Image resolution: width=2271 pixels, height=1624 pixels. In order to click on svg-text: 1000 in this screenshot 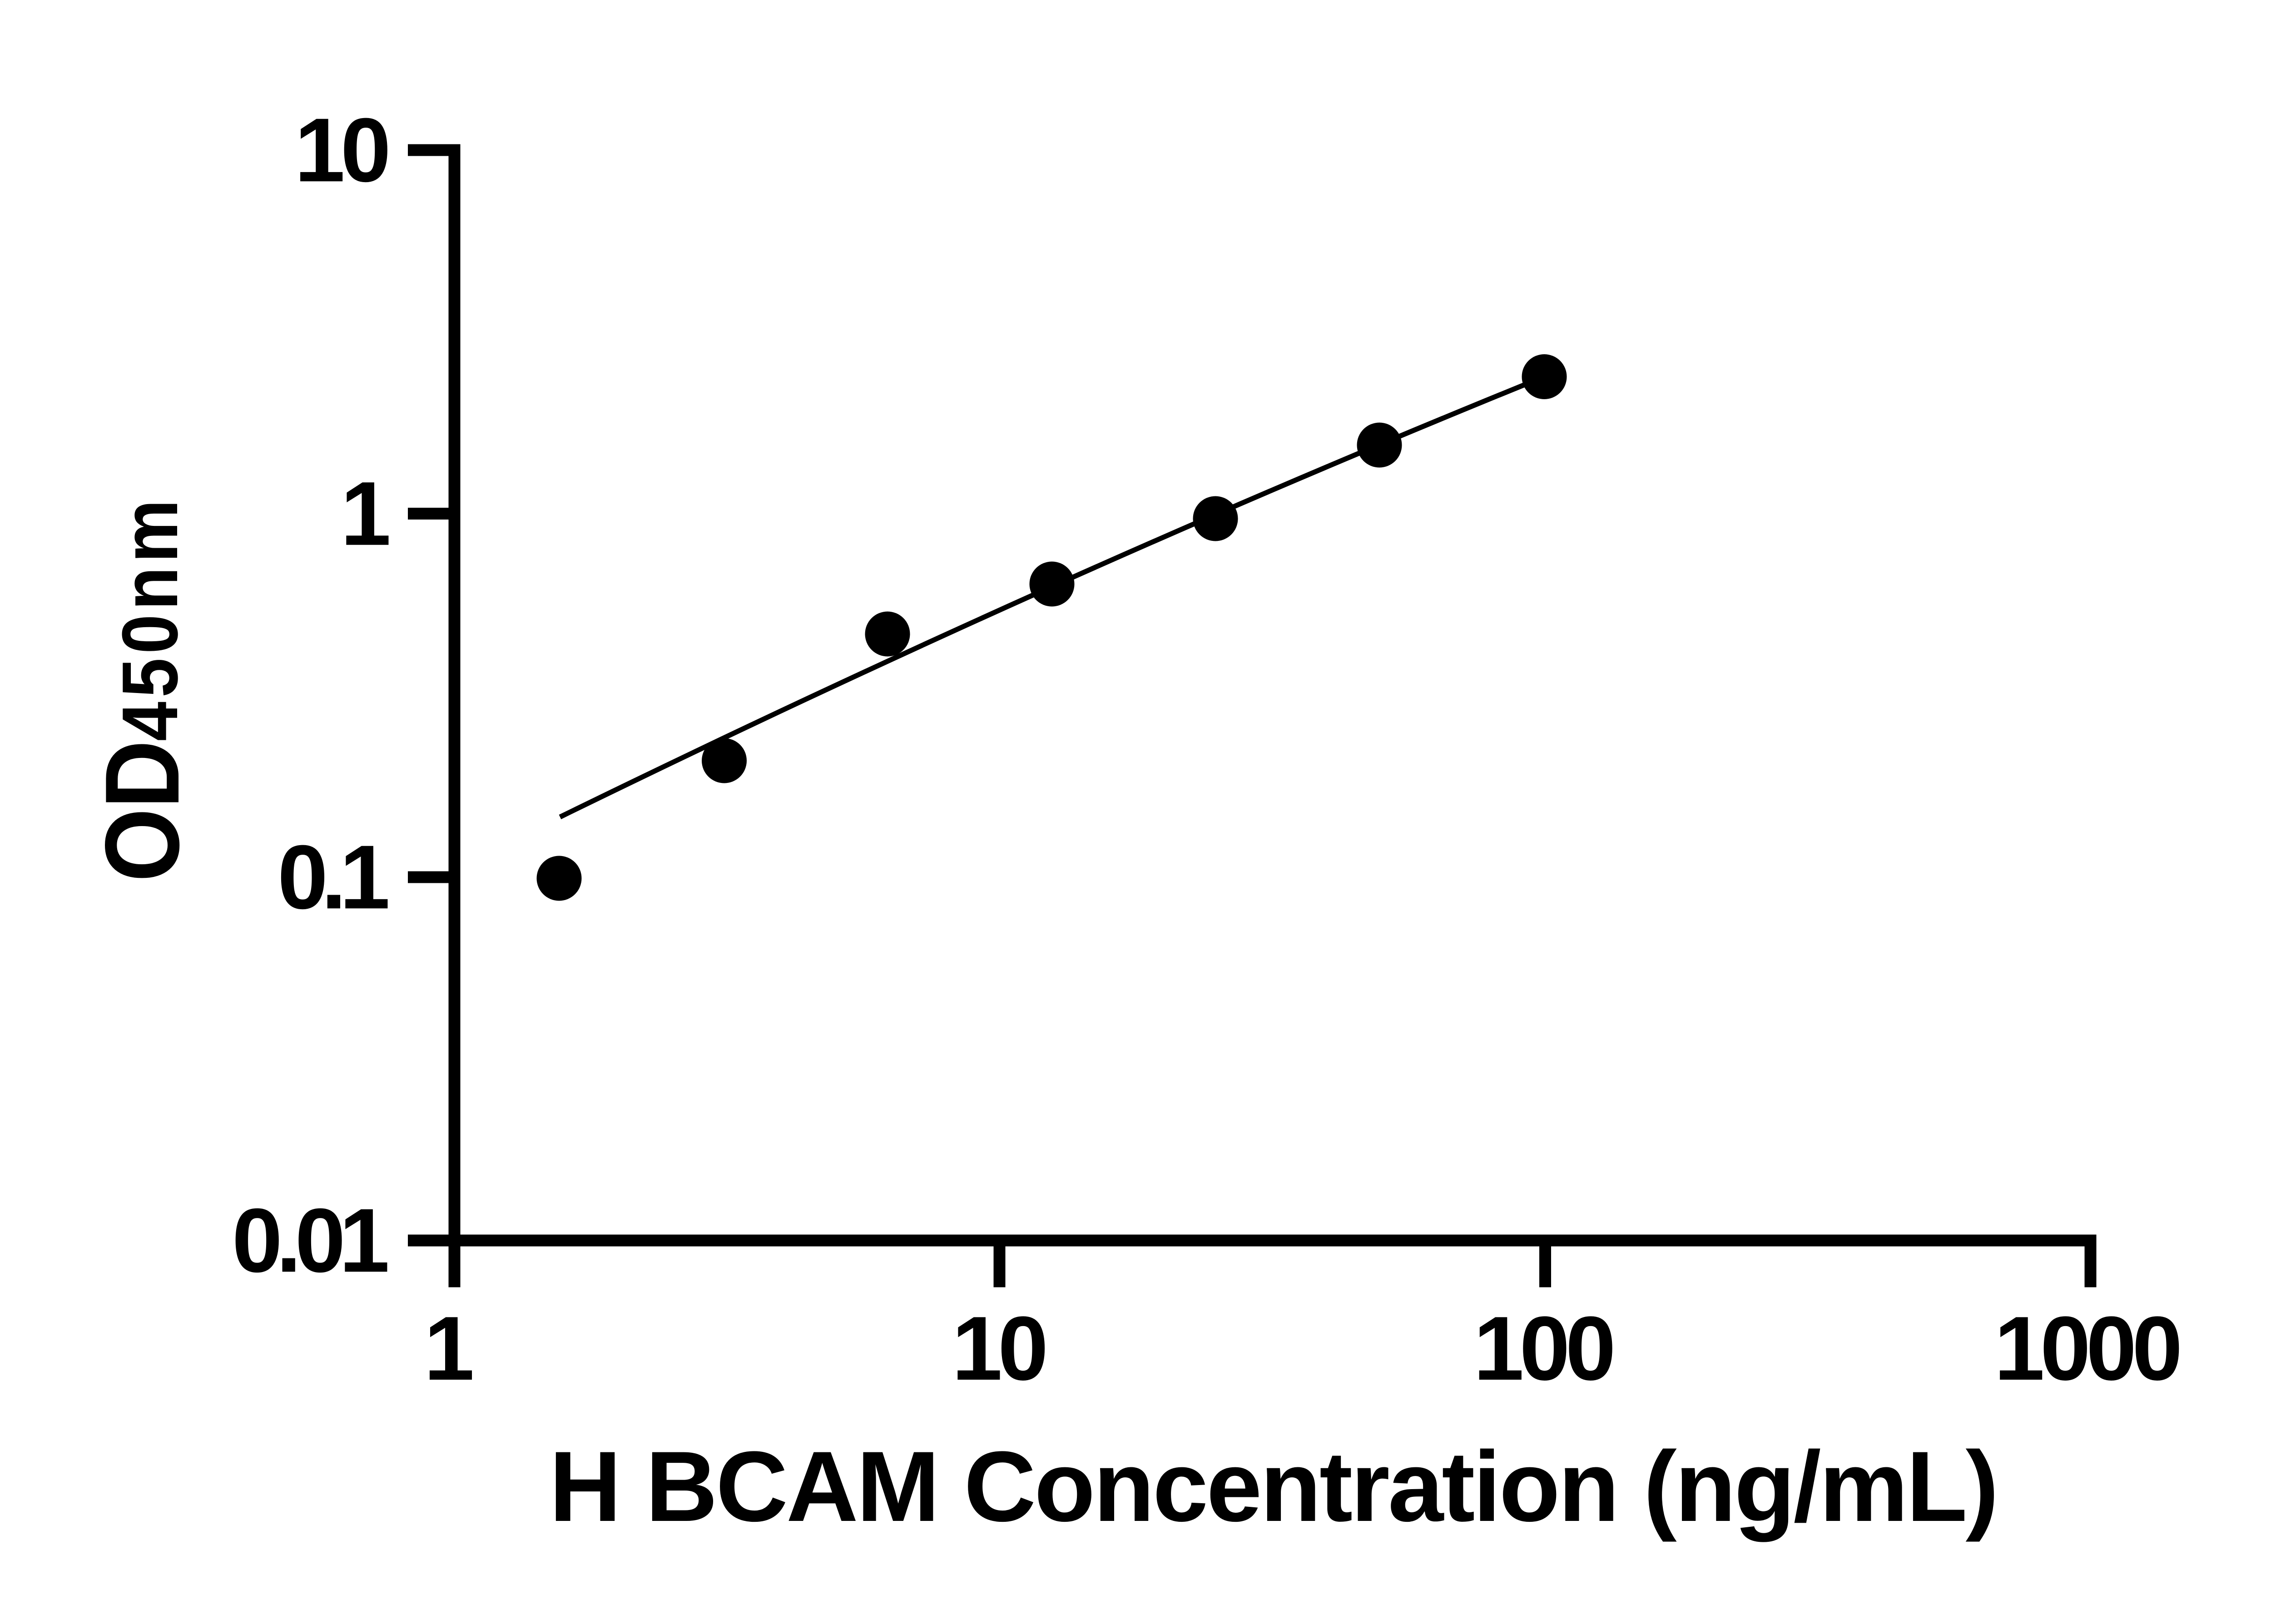, I will do `click(2087, 1348)`.